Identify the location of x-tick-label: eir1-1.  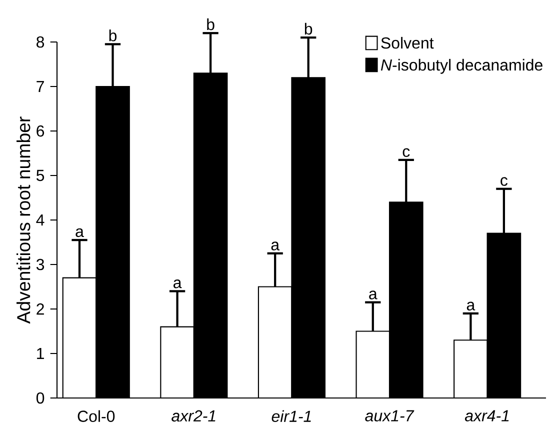
(291, 416).